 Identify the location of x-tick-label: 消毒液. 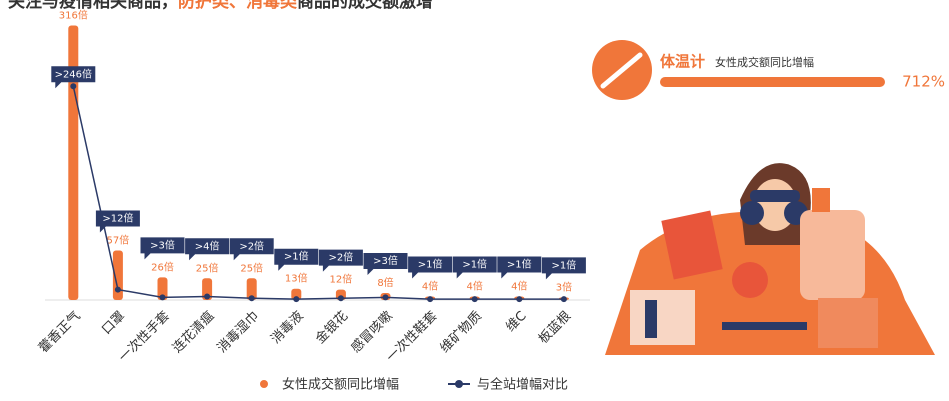
(287, 328).